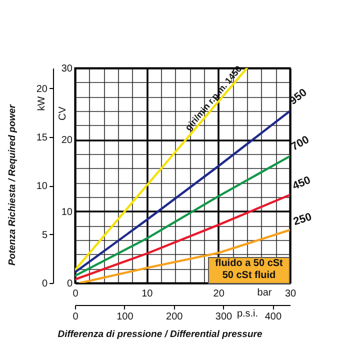 The width and height of the screenshot is (340, 340). What do you see at coordinates (219, 294) in the screenshot?
I see `x-tick-label: 20` at bounding box center [219, 294].